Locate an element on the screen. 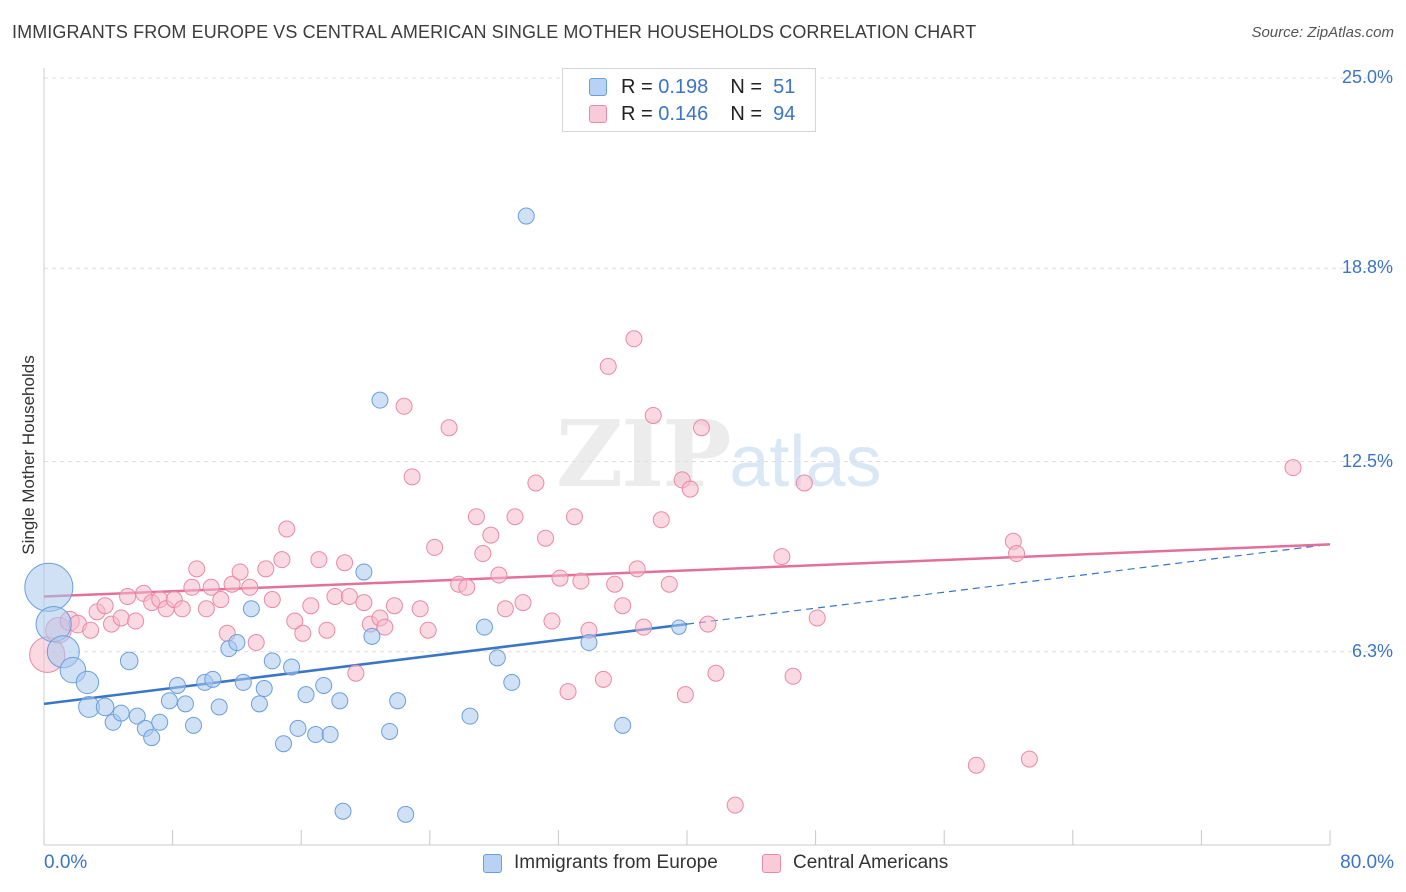 This screenshot has width=1406, height=892. series-swatch-blue is located at coordinates (492, 863).